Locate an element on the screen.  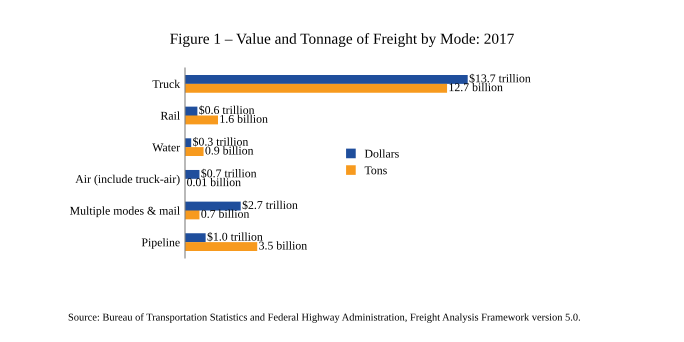
data-label: $0.3 trillion is located at coordinates (220, 141).